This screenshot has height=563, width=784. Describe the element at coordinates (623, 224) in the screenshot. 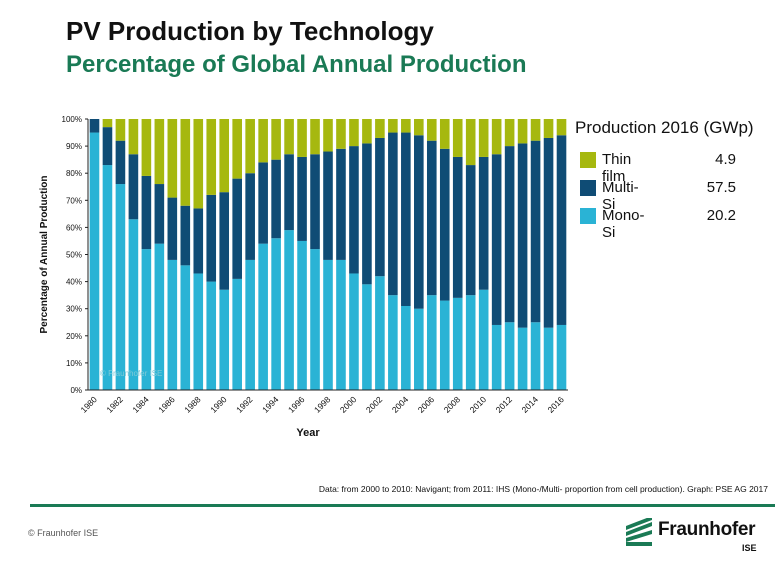

I see `legend-label: Mono-Si` at that location.